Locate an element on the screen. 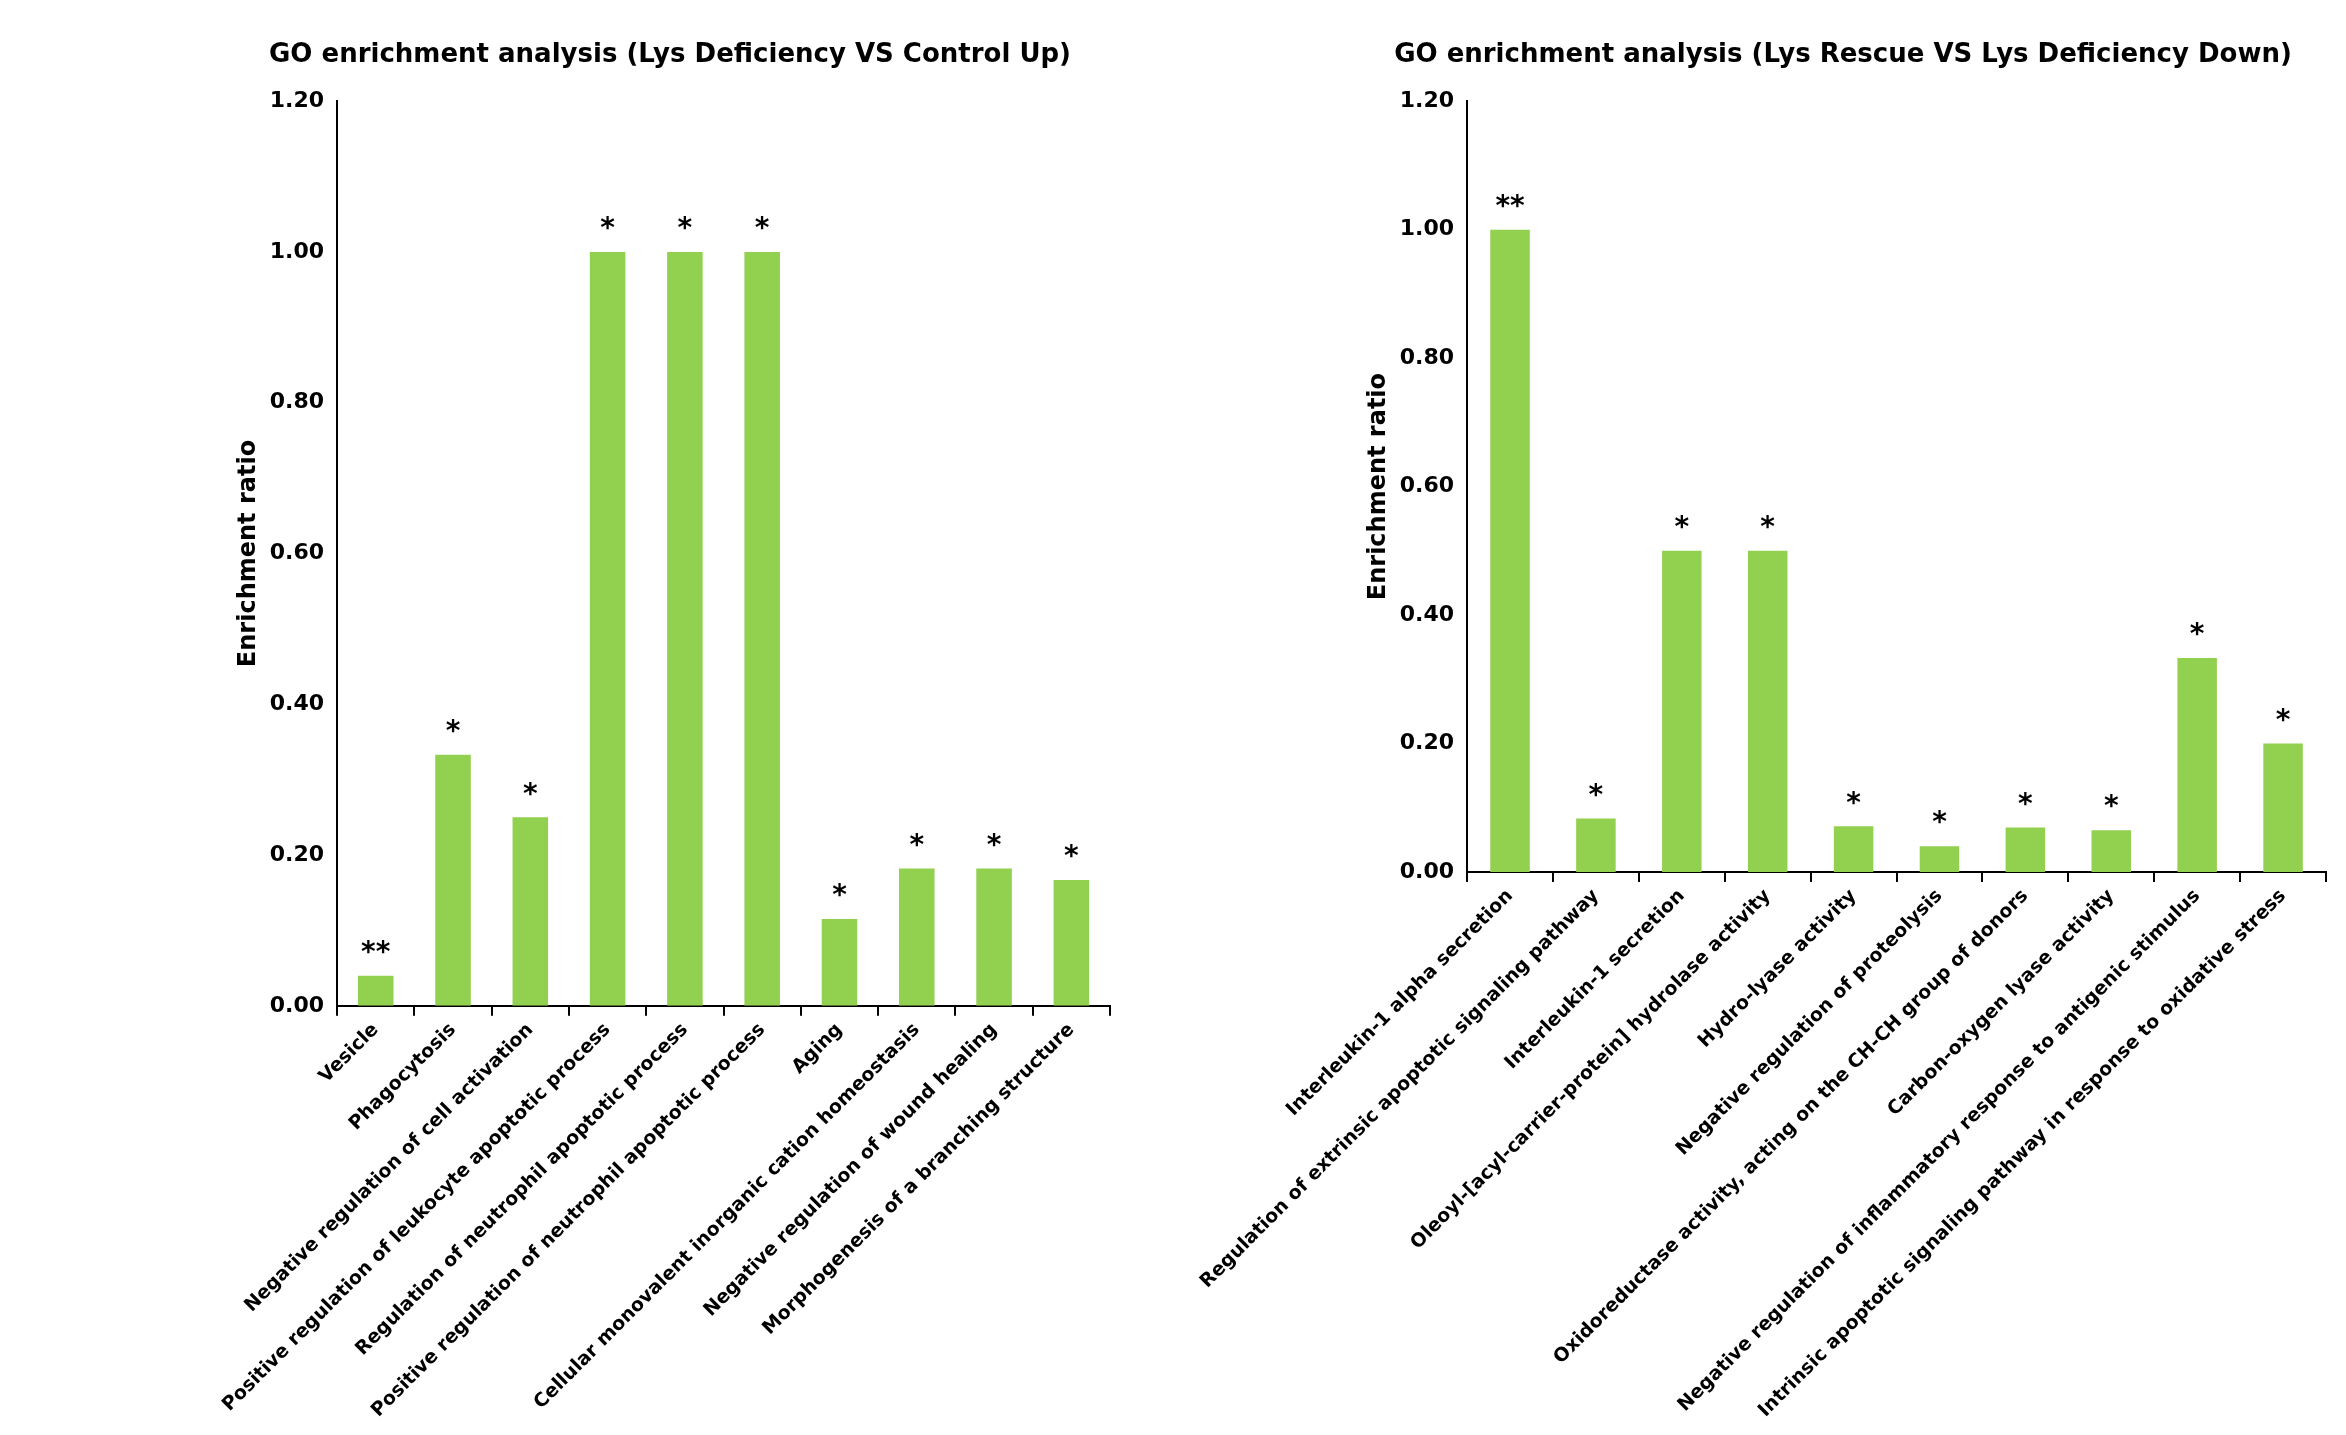  chart-title: GO enrichment analysis (Lys Deficiency VS Control Up) is located at coordinates (670, 53).